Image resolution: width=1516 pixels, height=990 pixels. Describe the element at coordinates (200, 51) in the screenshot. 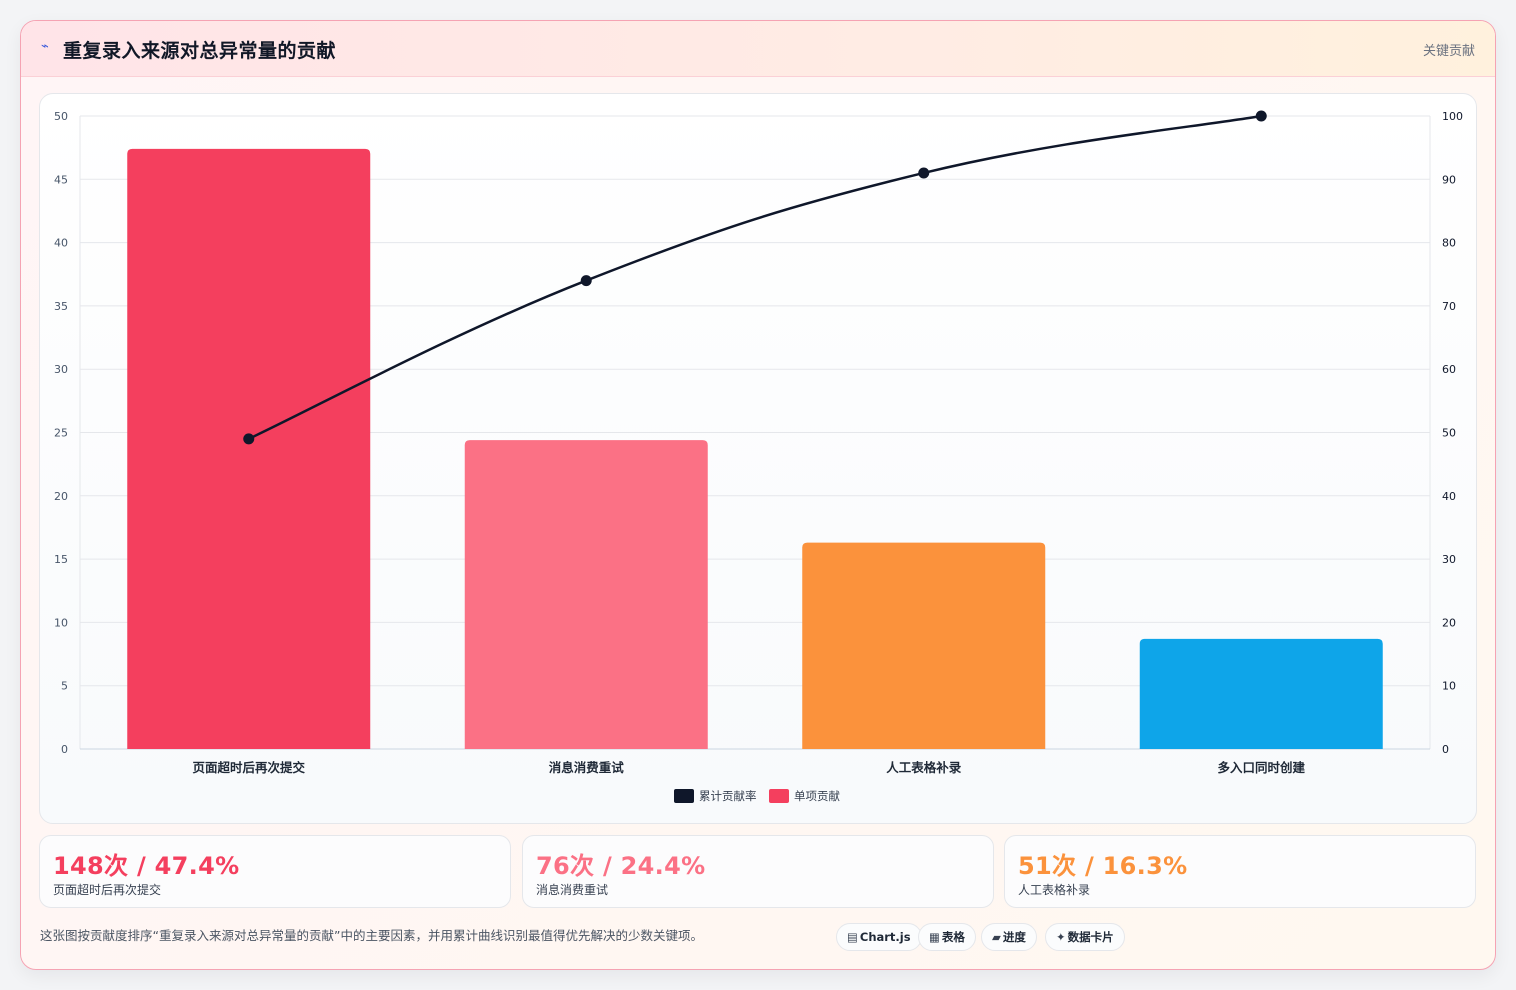

I see `card-title: 重复录入来源对总异常量的贡献` at that location.